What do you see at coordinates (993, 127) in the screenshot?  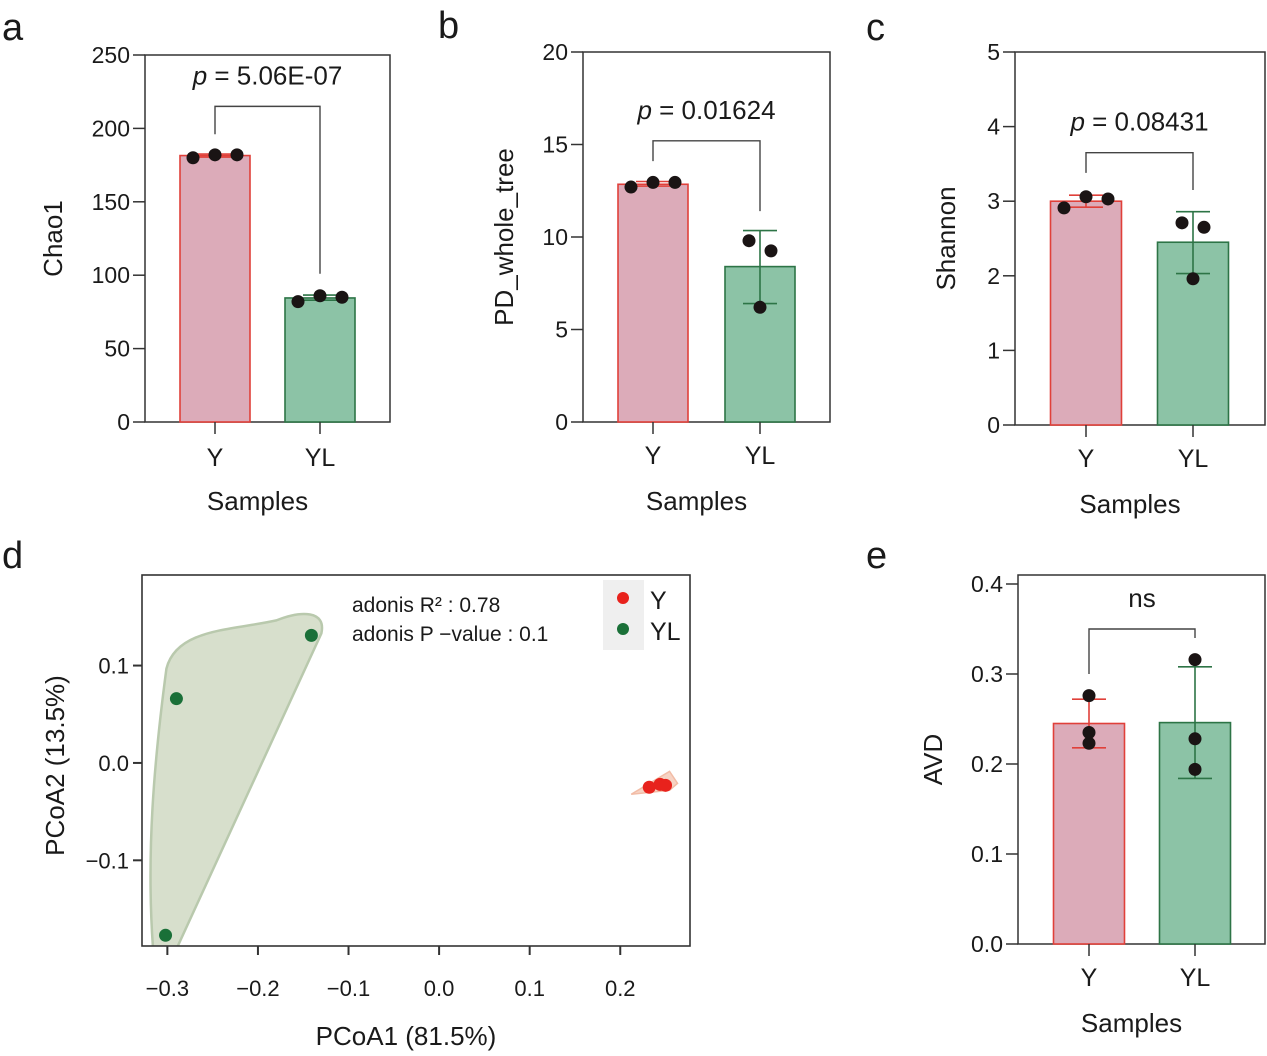 I see `y-tick-label: 4` at bounding box center [993, 127].